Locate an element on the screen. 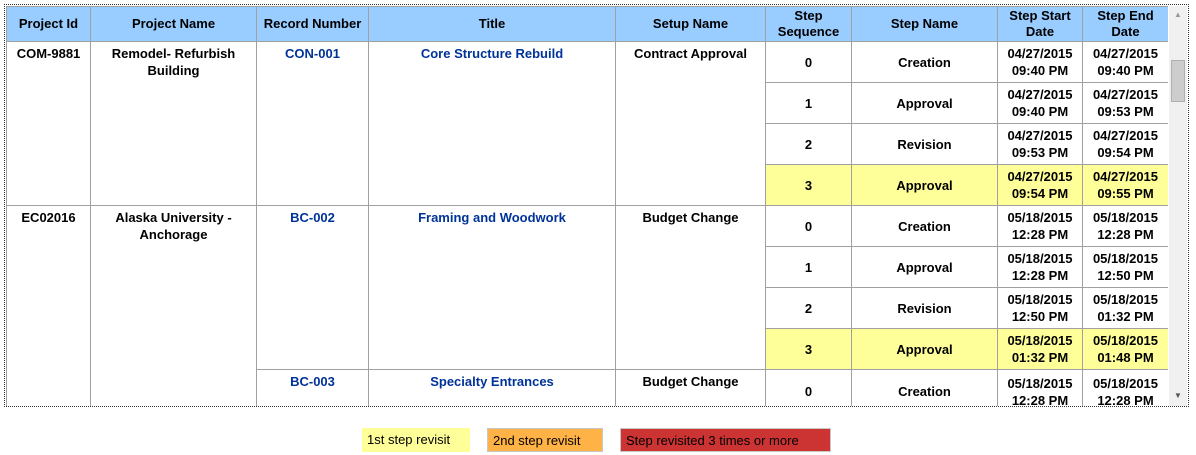  step-start-date-cell: 05/18/2015 01:32 PM is located at coordinates (1040, 349).